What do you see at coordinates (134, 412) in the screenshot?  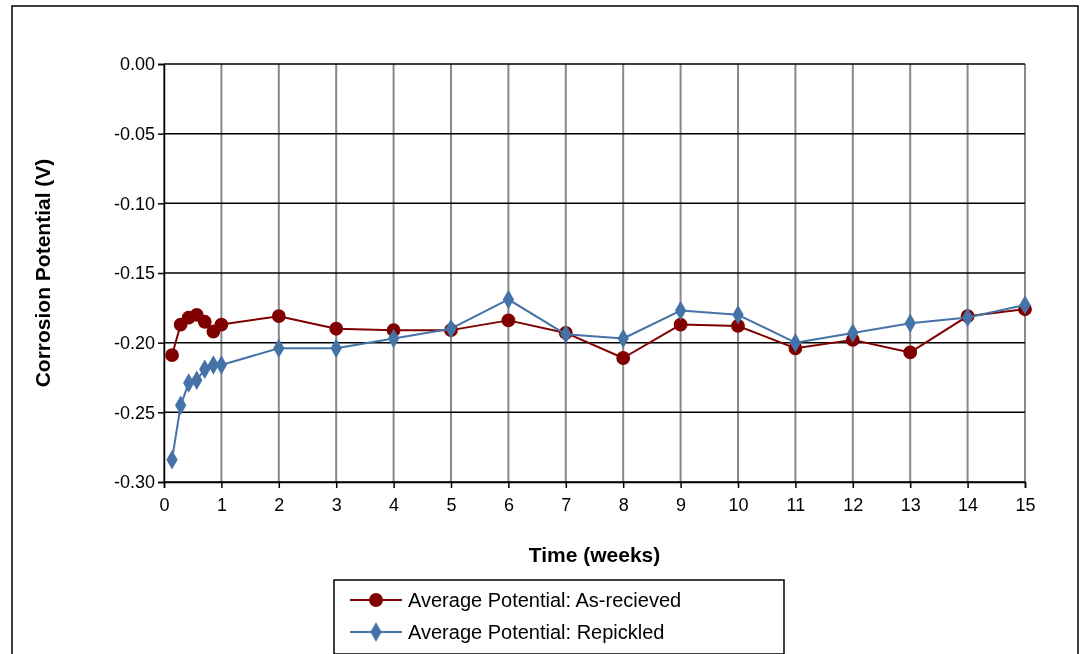 I see `y-tick-label: -0.25` at bounding box center [134, 412].